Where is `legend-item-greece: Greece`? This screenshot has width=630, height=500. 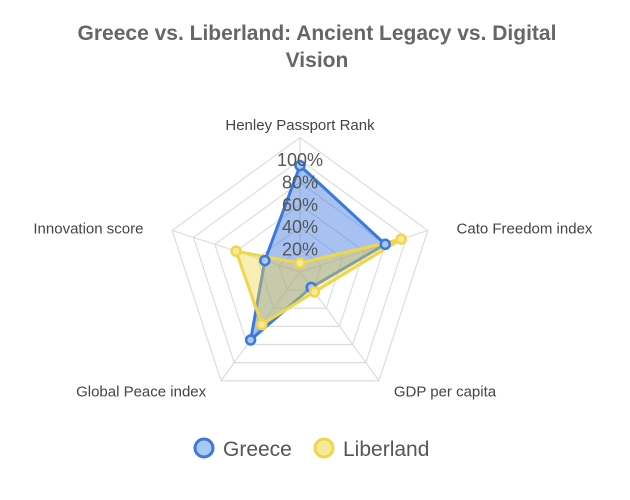 legend-item-greece: Greece is located at coordinates (242, 449).